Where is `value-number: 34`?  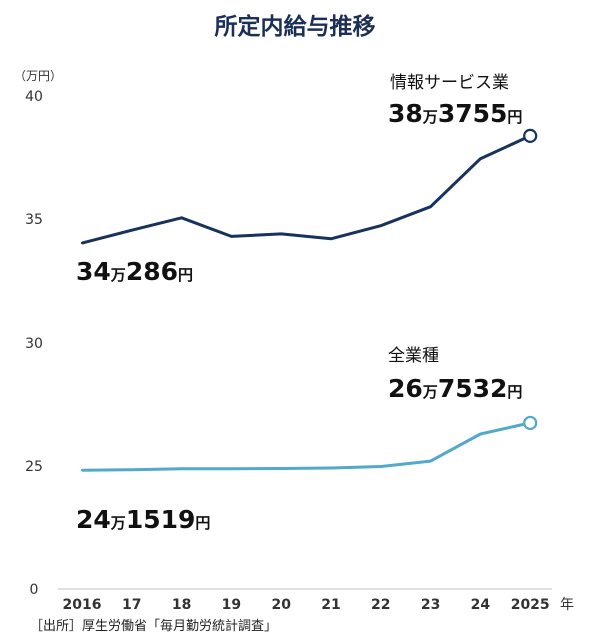 value-number: 34 is located at coordinates (93, 271).